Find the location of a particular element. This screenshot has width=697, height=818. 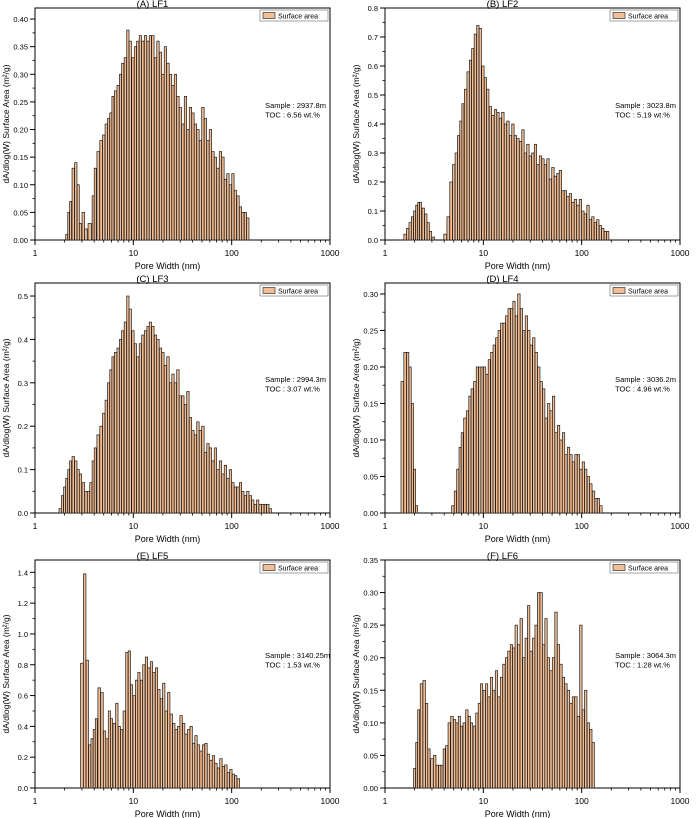

y-tick-label: 0.2 is located at coordinates (23, 426).